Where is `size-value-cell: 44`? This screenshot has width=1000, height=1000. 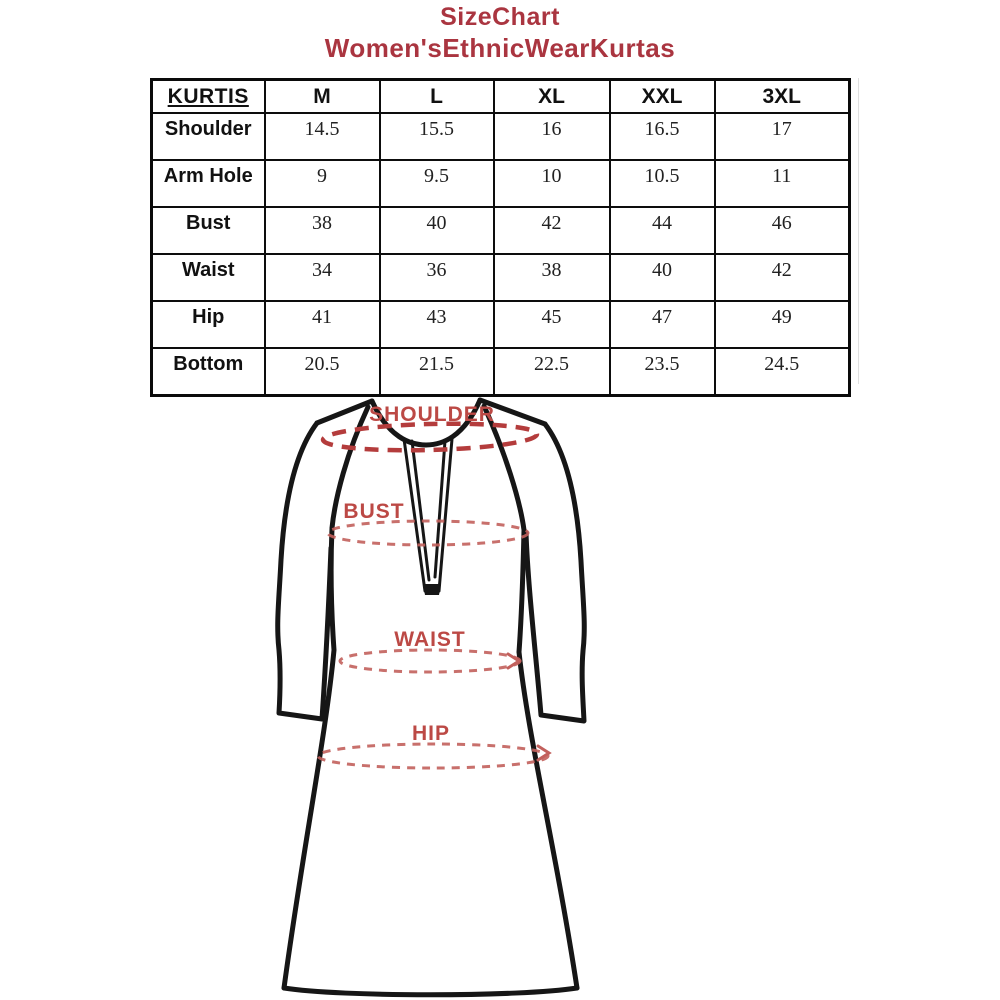 size-value-cell: 44 is located at coordinates (662, 230).